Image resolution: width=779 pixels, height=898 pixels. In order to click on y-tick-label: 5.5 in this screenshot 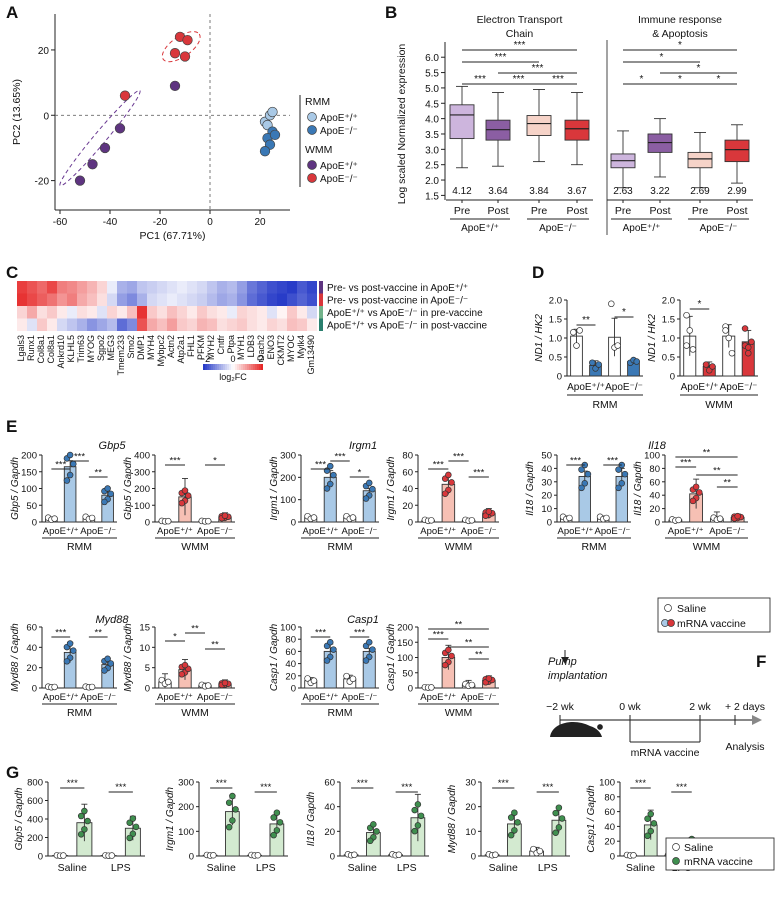, I will do `click(432, 74)`.